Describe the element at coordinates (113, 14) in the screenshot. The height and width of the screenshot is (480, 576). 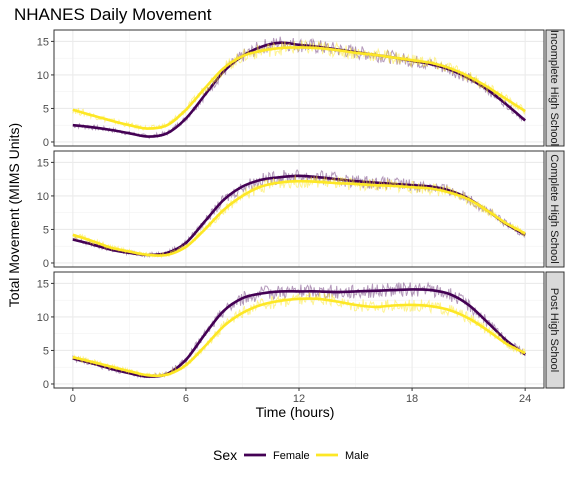
I see `chart-title: NHANES Daily Movement` at that location.